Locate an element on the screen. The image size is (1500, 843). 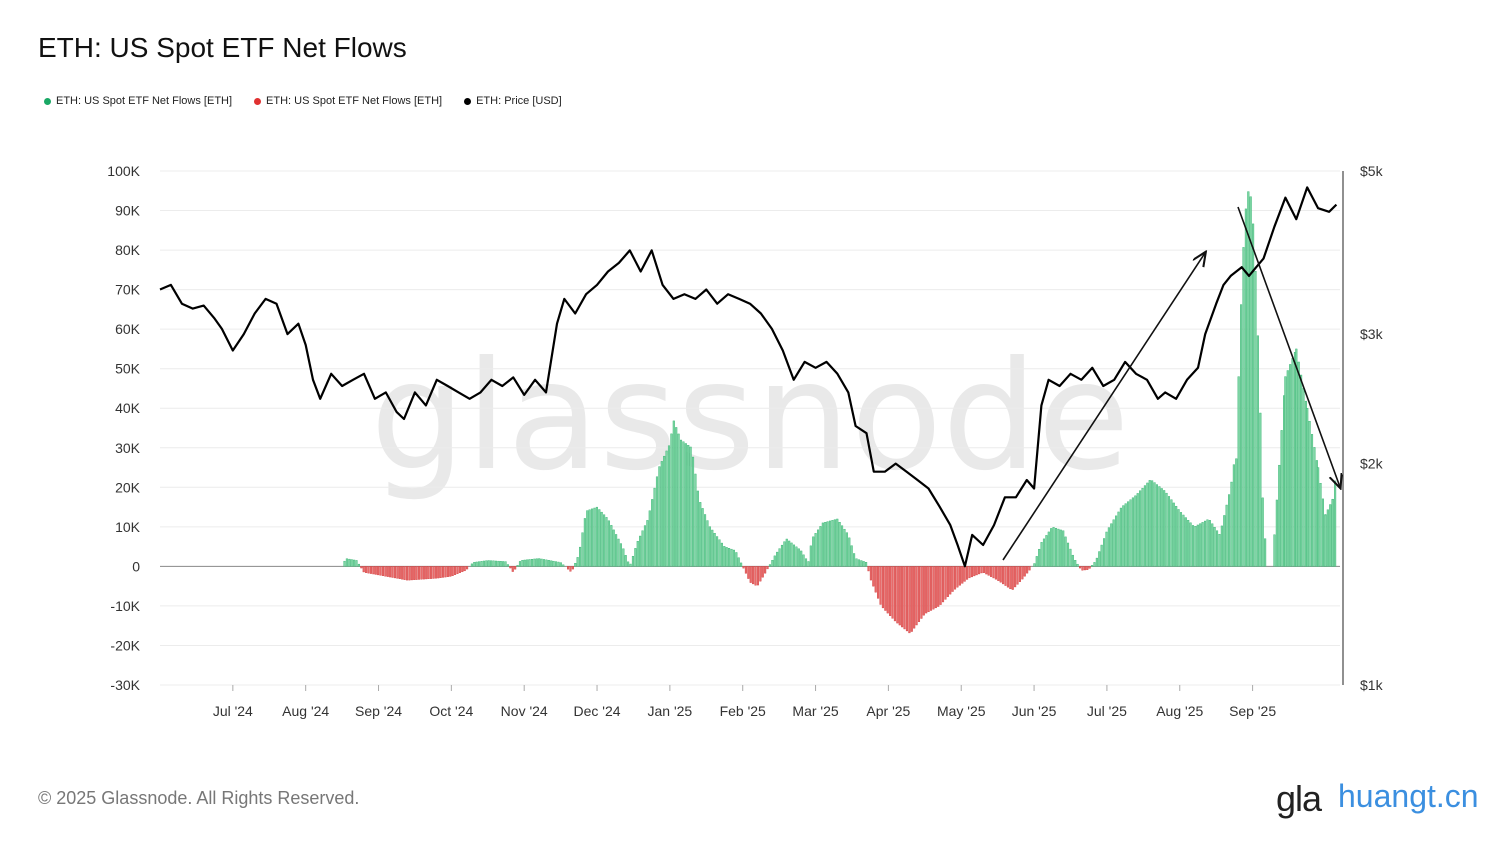
y-left-tick-label: 0 is located at coordinates (136, 566).